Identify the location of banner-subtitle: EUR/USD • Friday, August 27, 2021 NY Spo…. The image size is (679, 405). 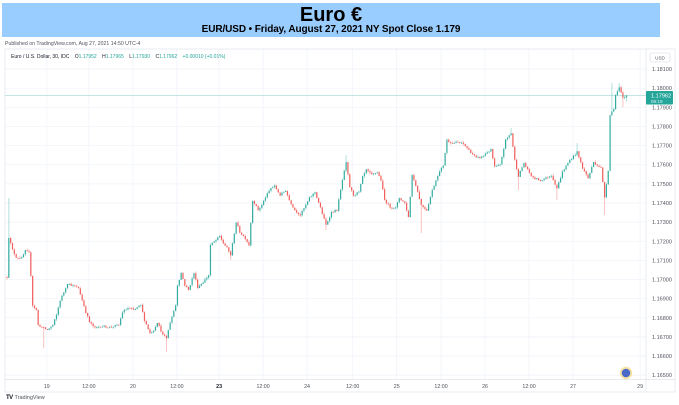
(331, 29).